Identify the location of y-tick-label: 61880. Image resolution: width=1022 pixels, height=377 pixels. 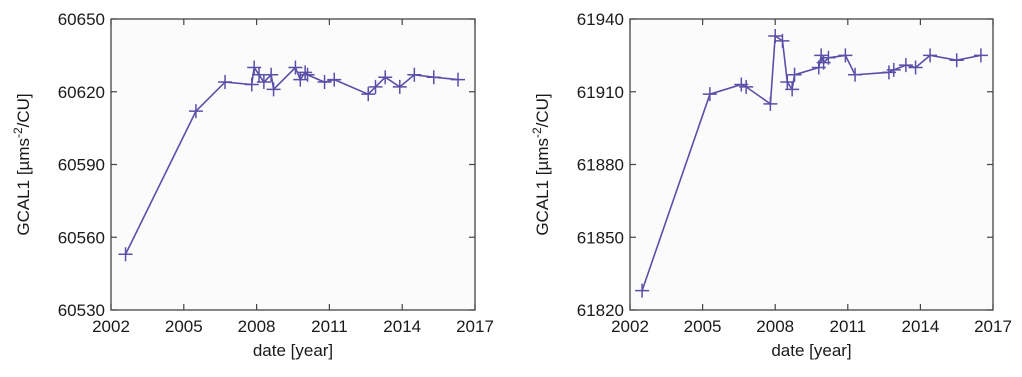
(600, 165).